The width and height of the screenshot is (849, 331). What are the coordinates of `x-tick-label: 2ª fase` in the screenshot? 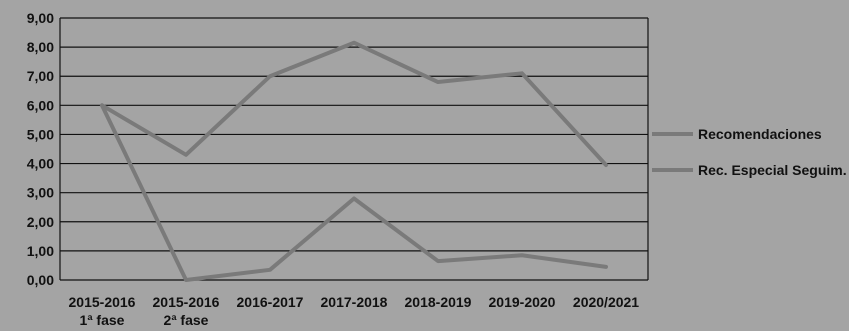 It's located at (186, 320).